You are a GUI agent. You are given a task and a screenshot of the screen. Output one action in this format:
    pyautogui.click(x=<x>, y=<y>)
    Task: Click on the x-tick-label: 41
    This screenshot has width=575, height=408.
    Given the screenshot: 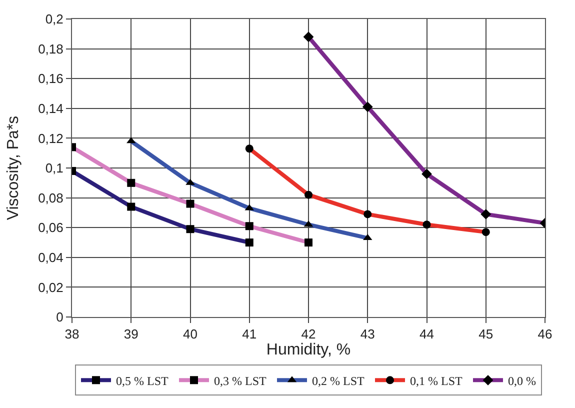 What is the action you would take?
    pyautogui.click(x=249, y=334)
    